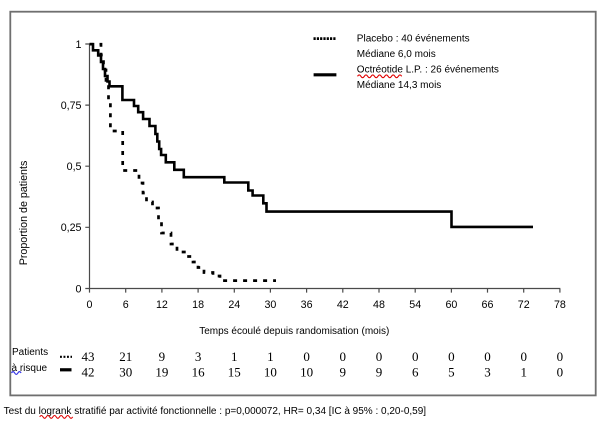  What do you see at coordinates (379, 305) in the screenshot?
I see `svg-text: 48` at bounding box center [379, 305].